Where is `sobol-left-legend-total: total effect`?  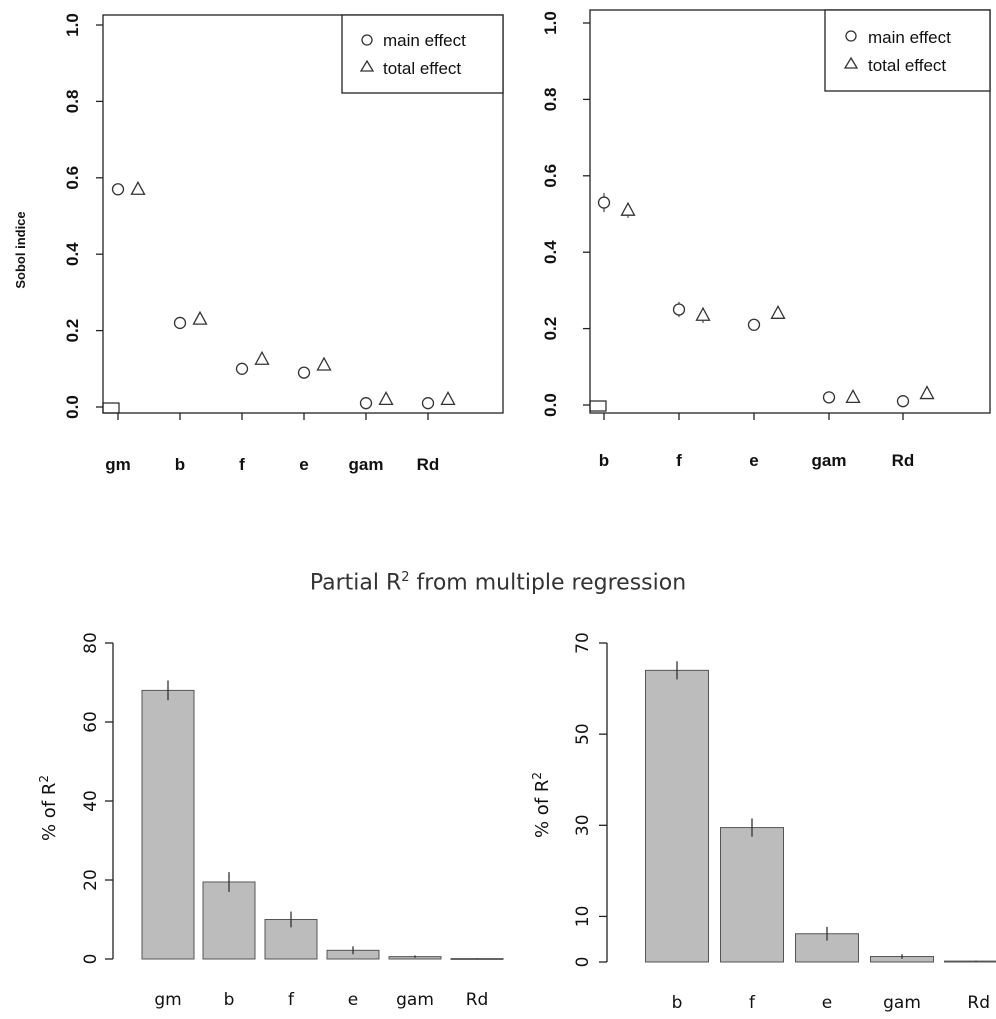
sobol-left-legend-total: total effect is located at coordinates (422, 68).